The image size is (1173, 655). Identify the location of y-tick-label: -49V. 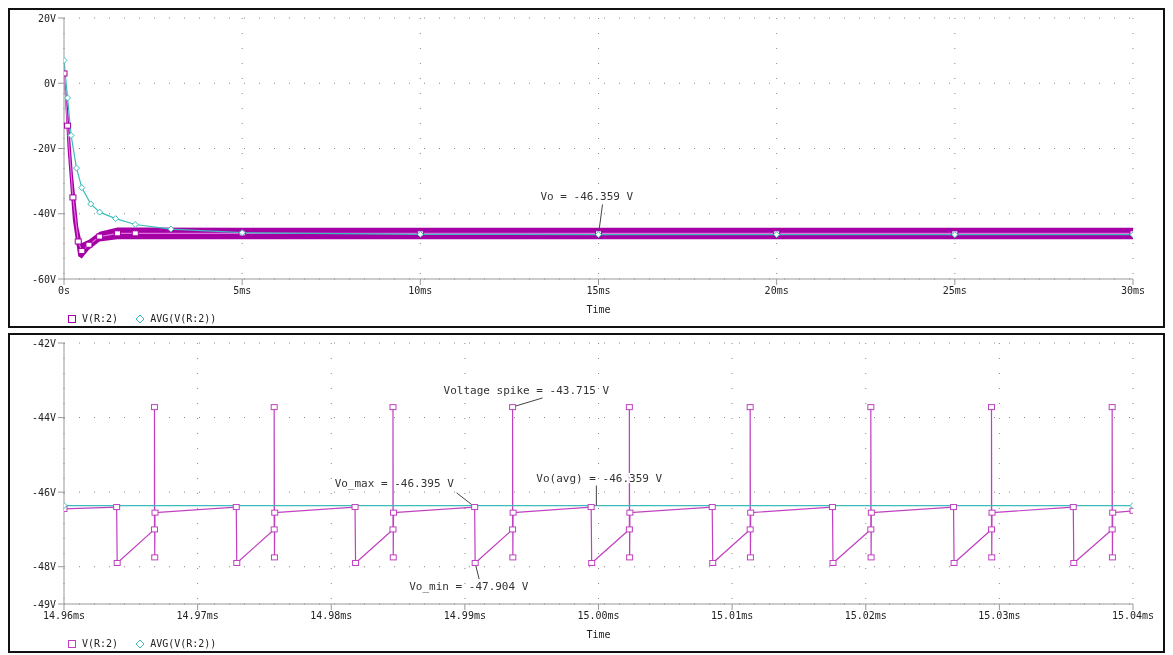
(43, 604).